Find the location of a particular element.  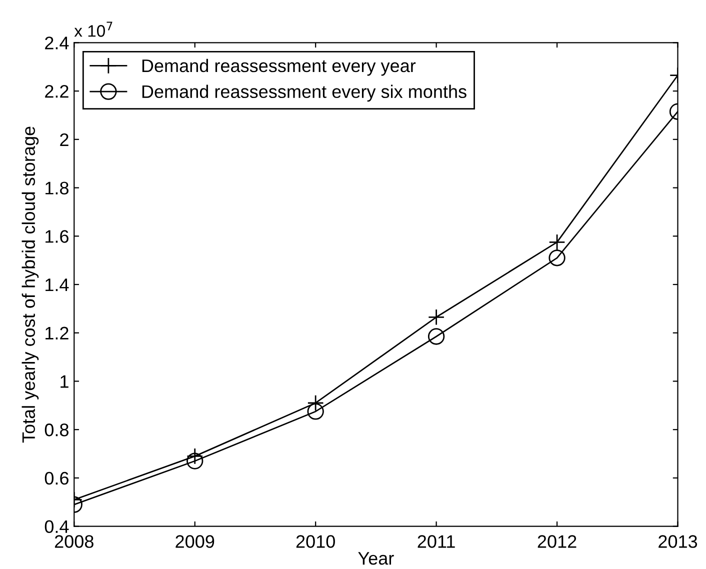

legend-label: Demand reassessment every six months is located at coordinates (304, 93).